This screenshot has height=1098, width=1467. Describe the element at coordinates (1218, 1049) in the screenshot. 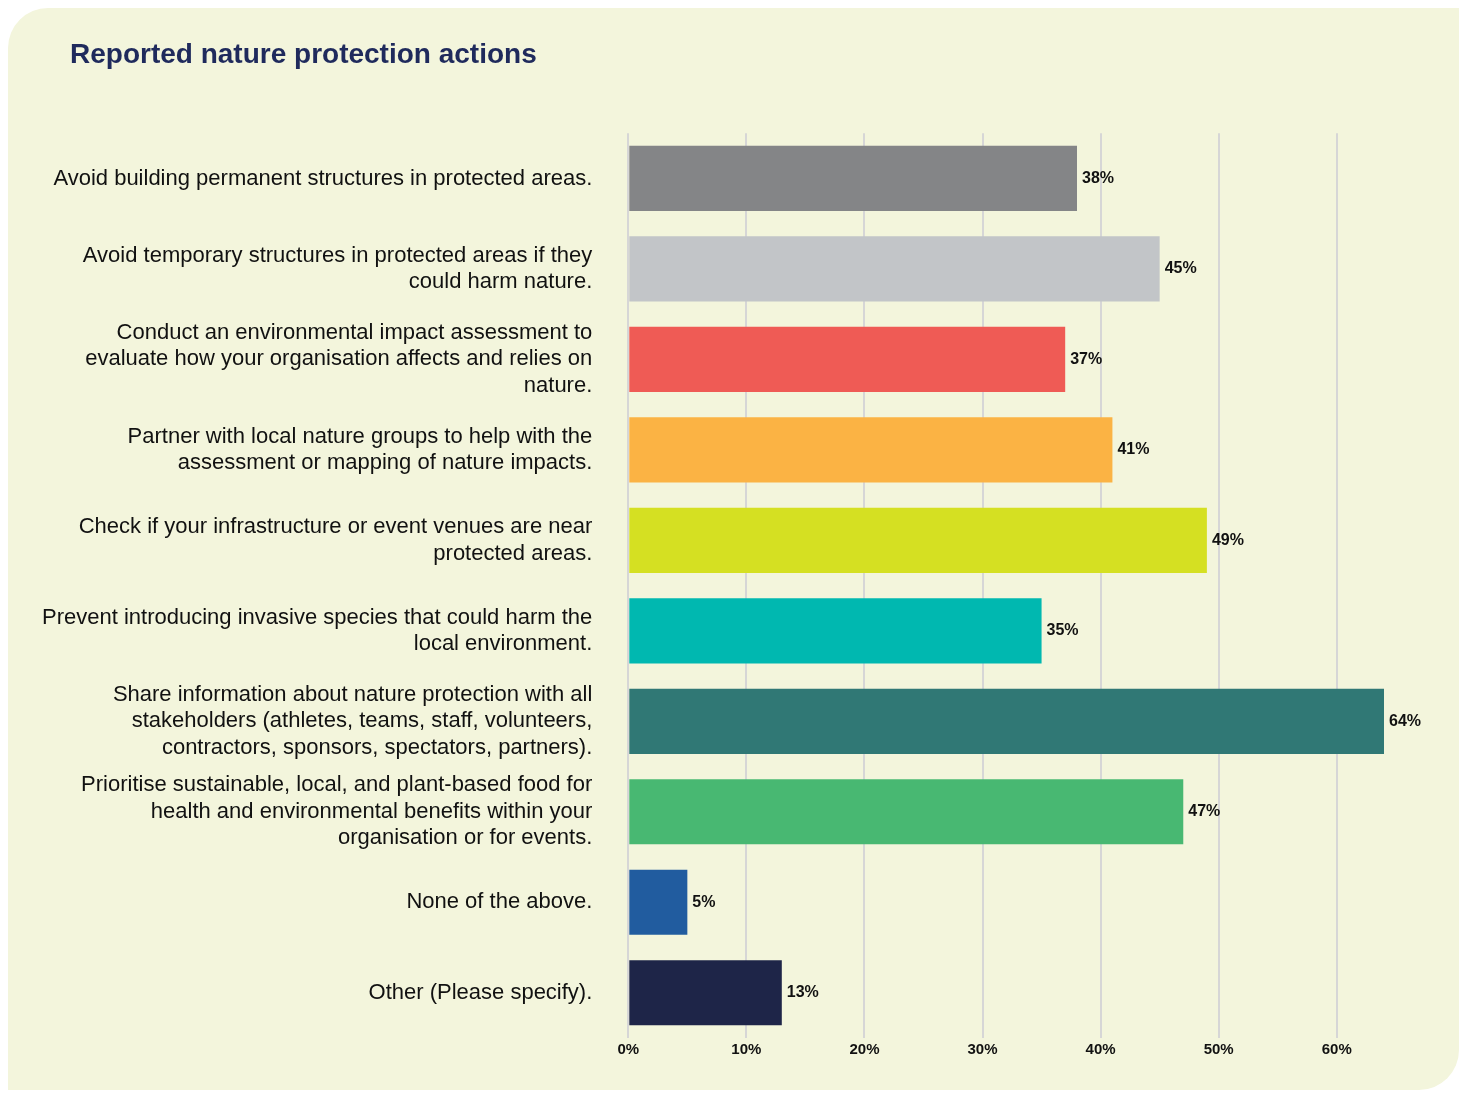

I see `x-tick-label: 50%` at that location.